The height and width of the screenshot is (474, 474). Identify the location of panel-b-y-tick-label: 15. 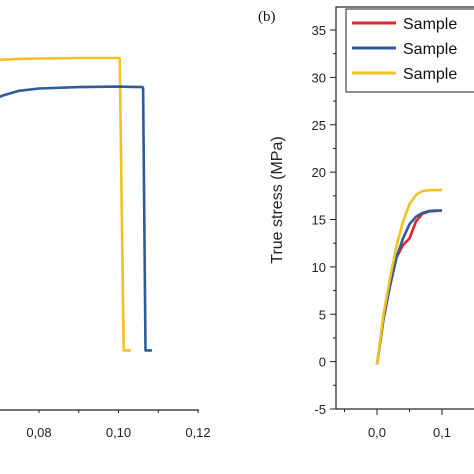
(319, 220).